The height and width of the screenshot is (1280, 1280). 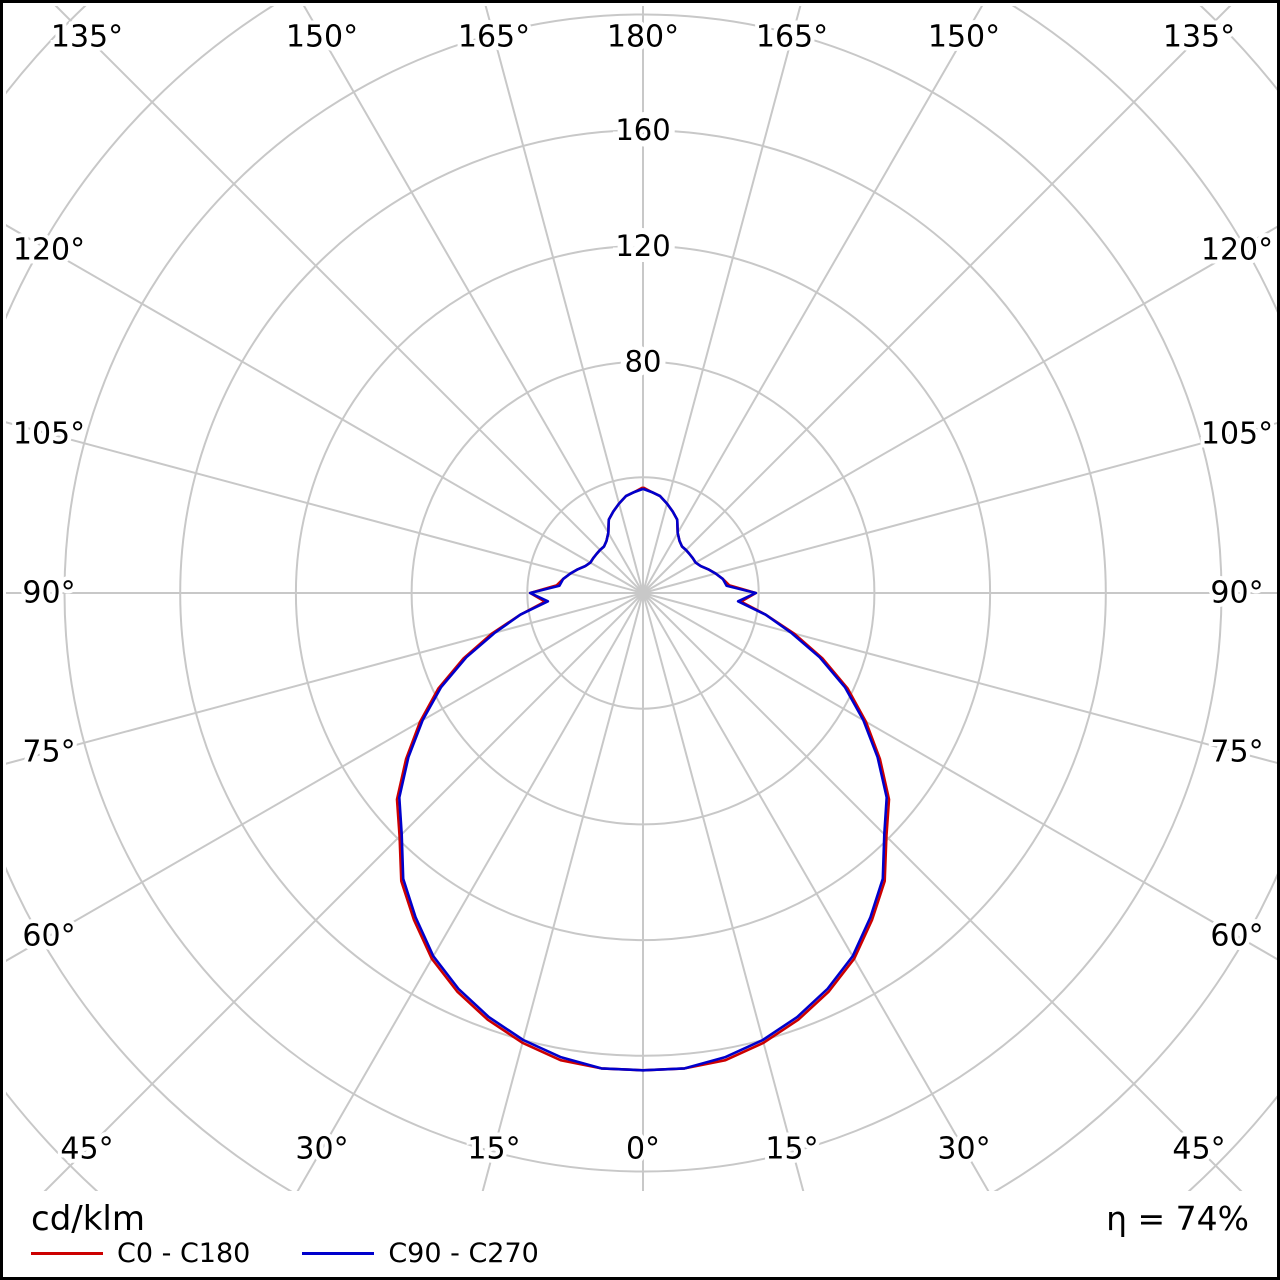 I want to click on angle-label-180: 180°, so click(x=643, y=37).